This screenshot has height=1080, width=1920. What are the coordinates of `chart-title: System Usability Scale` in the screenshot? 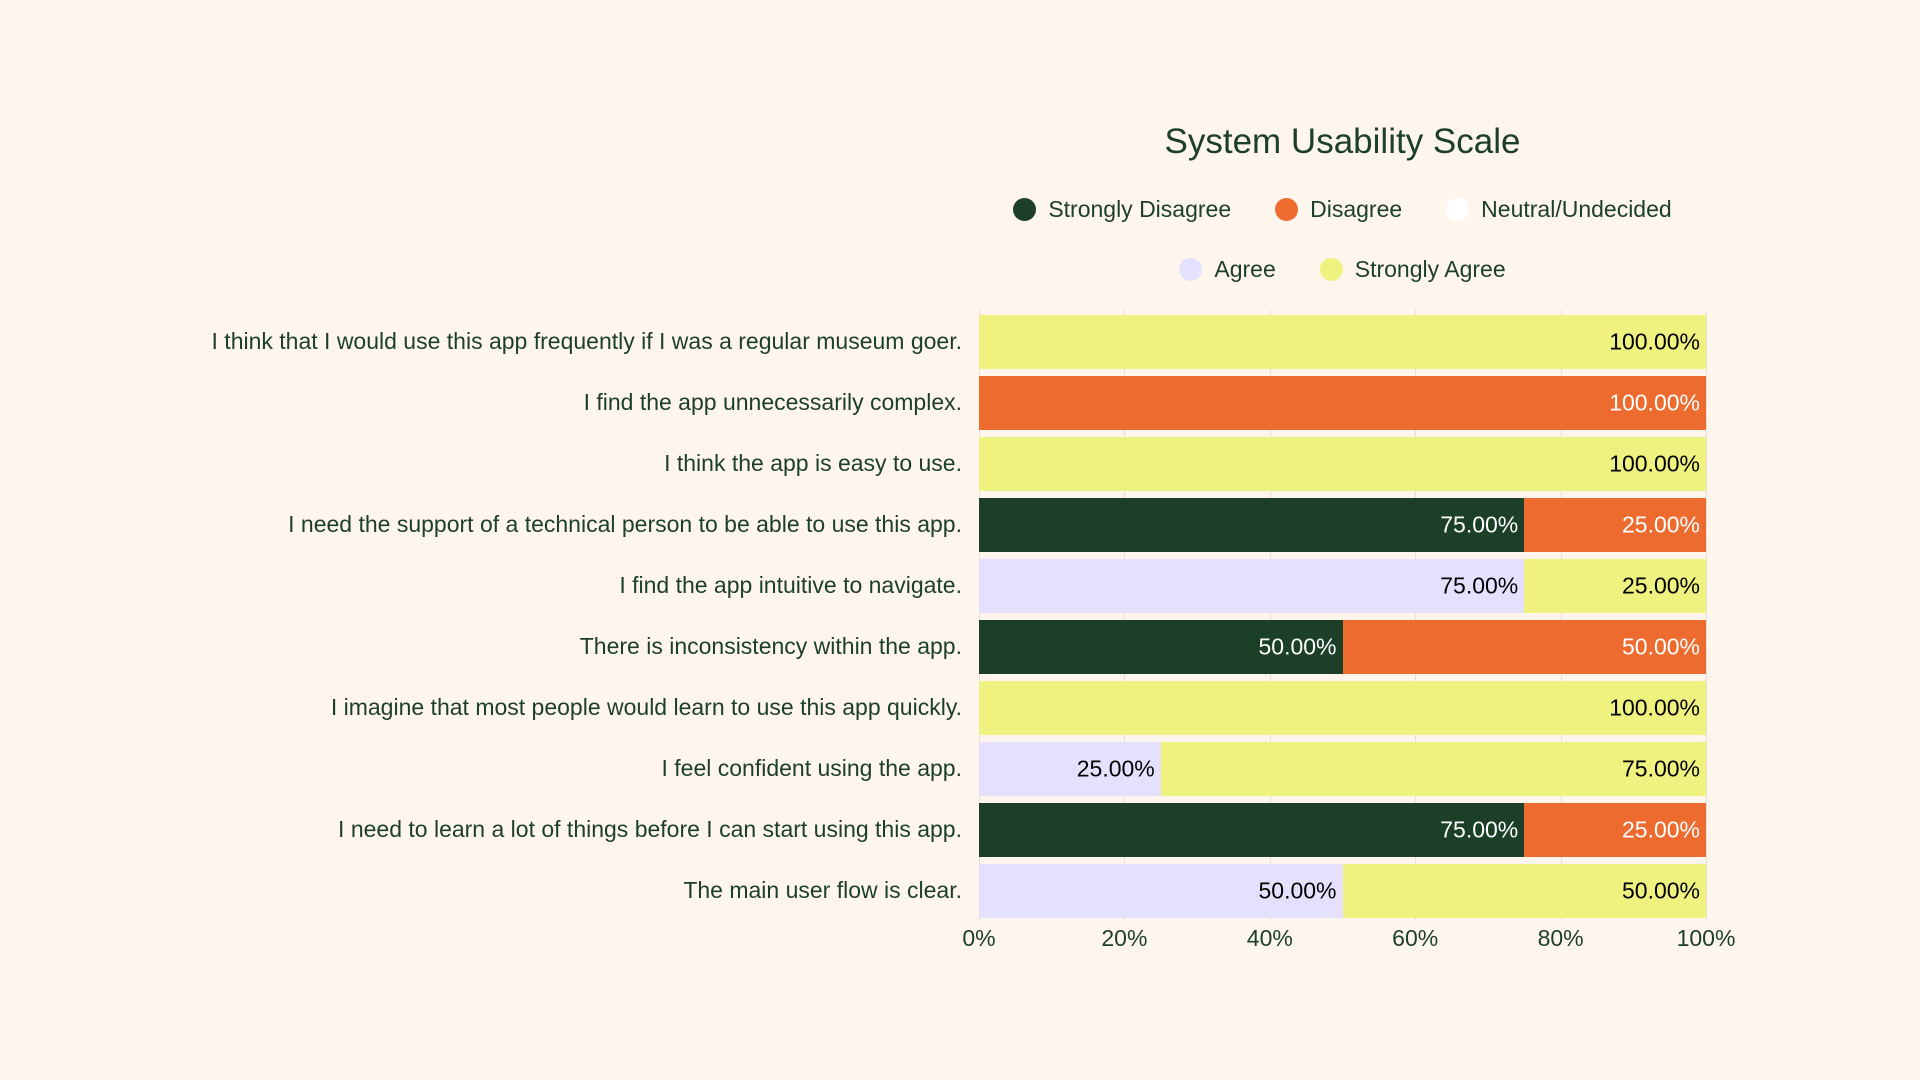 It's located at (1342, 141).